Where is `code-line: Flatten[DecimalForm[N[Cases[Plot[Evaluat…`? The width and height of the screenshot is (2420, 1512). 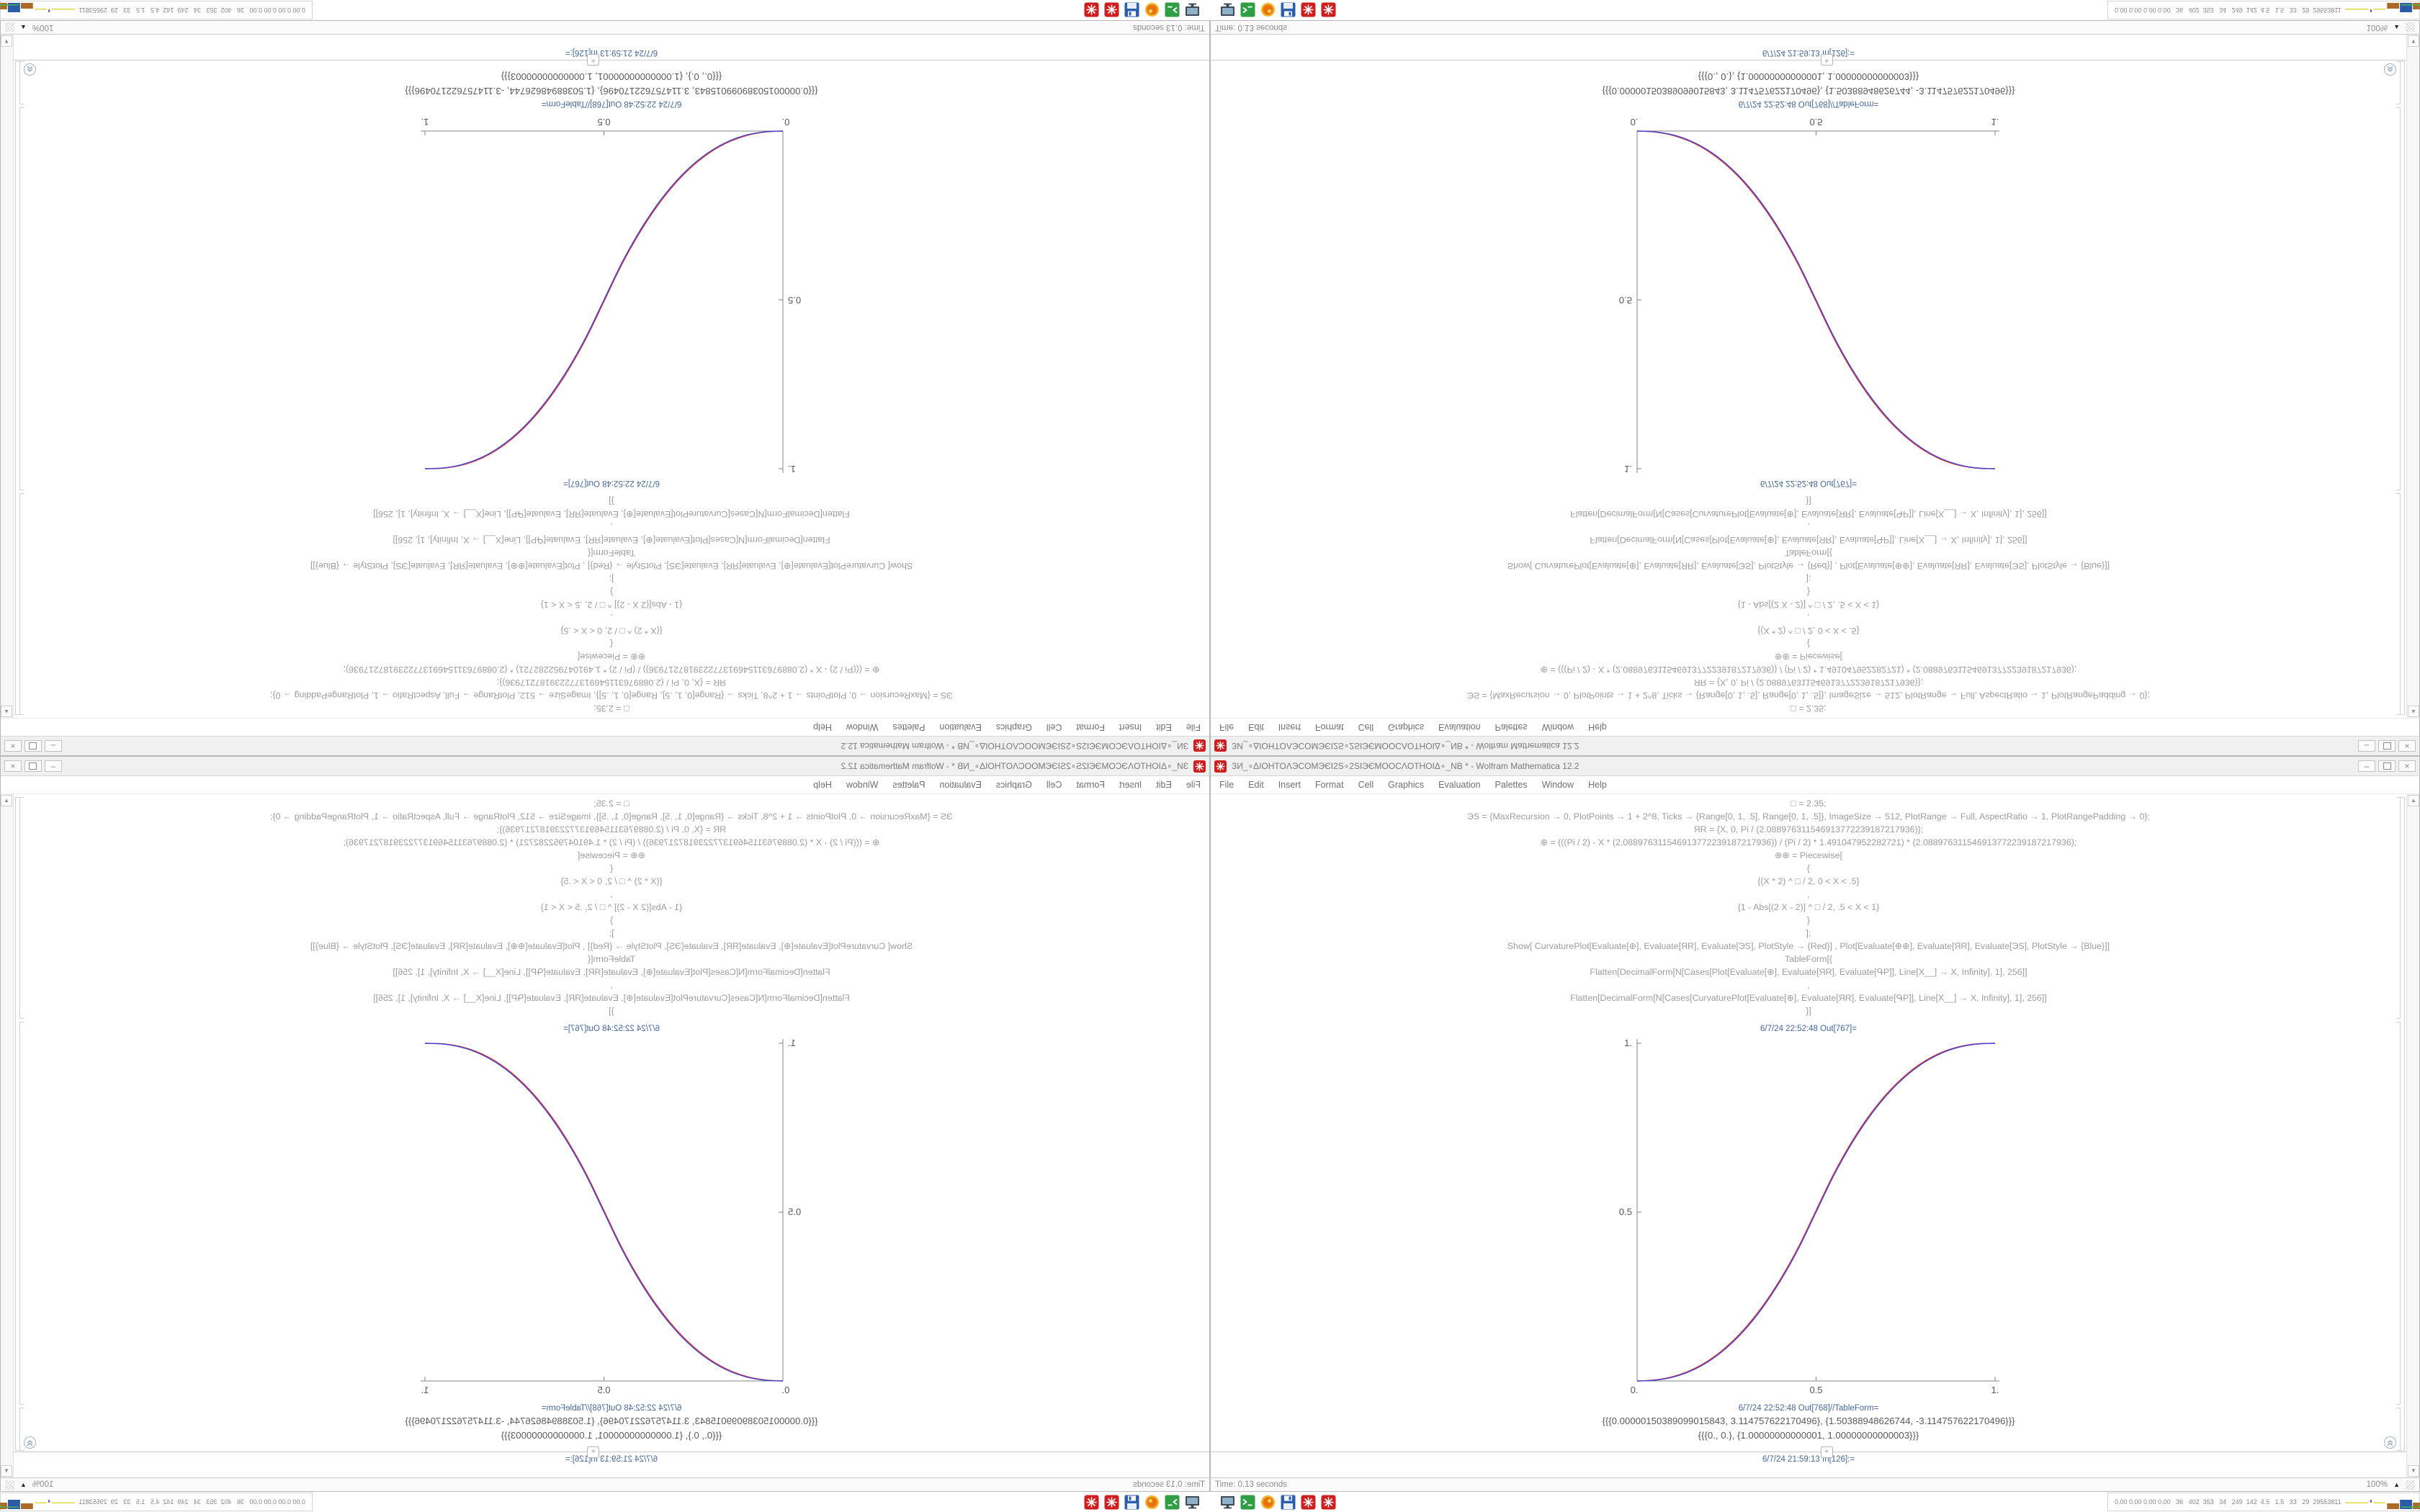 code-line: Flatten[DecimalForm[N[Cases[Plot[Evaluat… is located at coordinates (611, 540).